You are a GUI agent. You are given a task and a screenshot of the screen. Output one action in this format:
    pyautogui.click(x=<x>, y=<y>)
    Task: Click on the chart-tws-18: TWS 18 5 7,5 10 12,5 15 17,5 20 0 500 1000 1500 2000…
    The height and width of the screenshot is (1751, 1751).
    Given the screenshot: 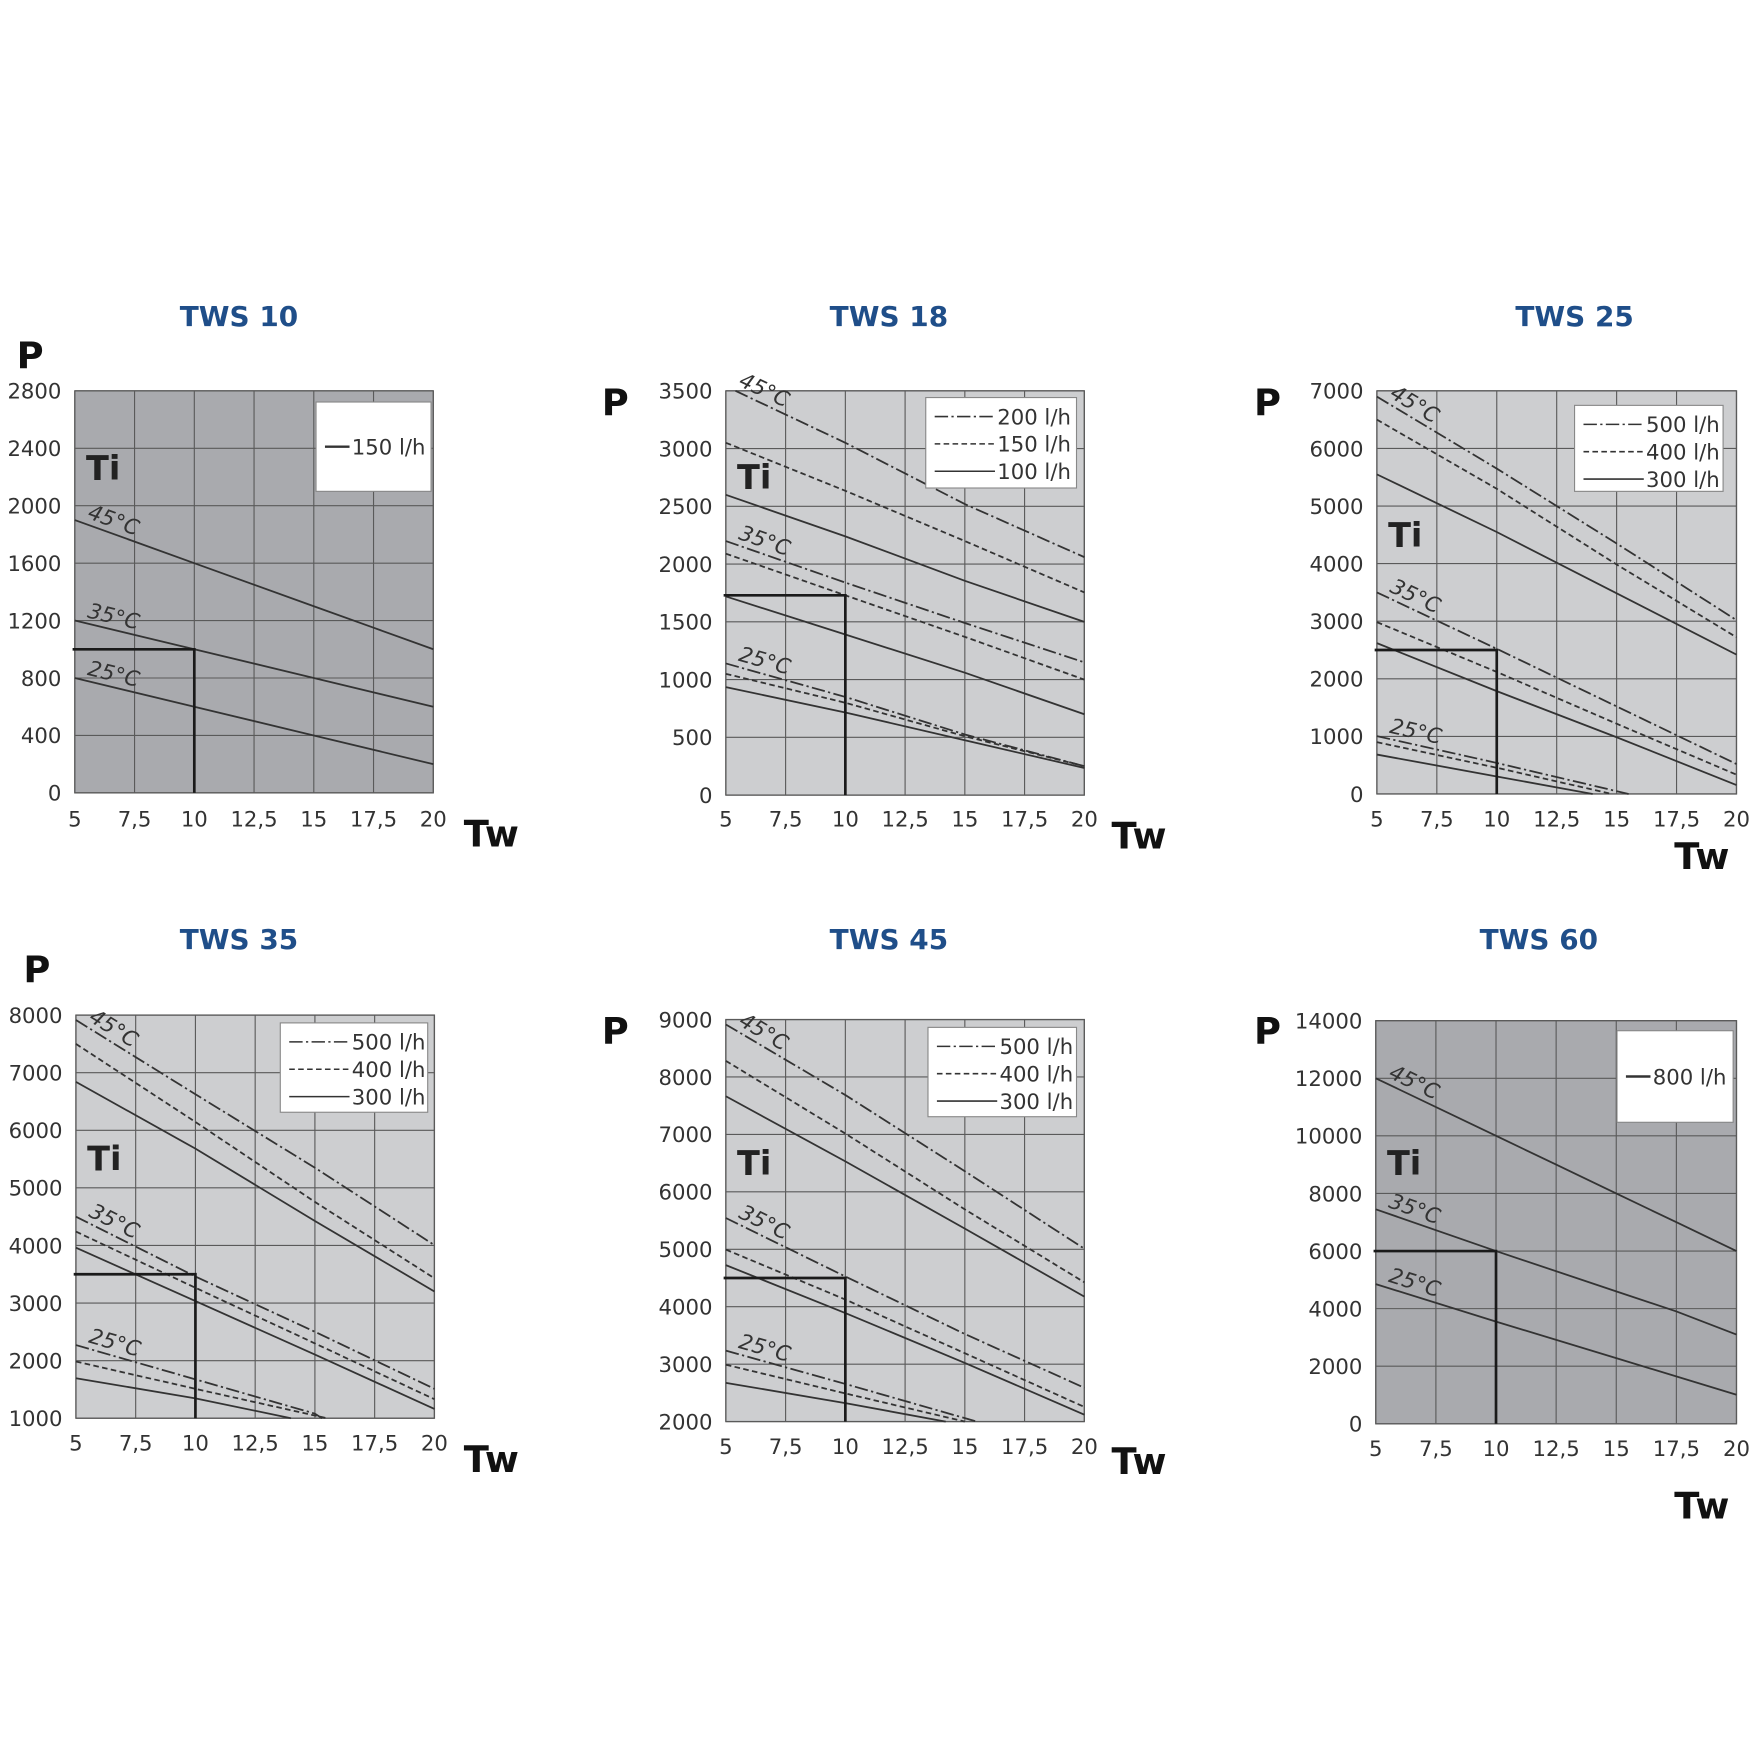 What is the action you would take?
    pyautogui.click(x=884, y=579)
    